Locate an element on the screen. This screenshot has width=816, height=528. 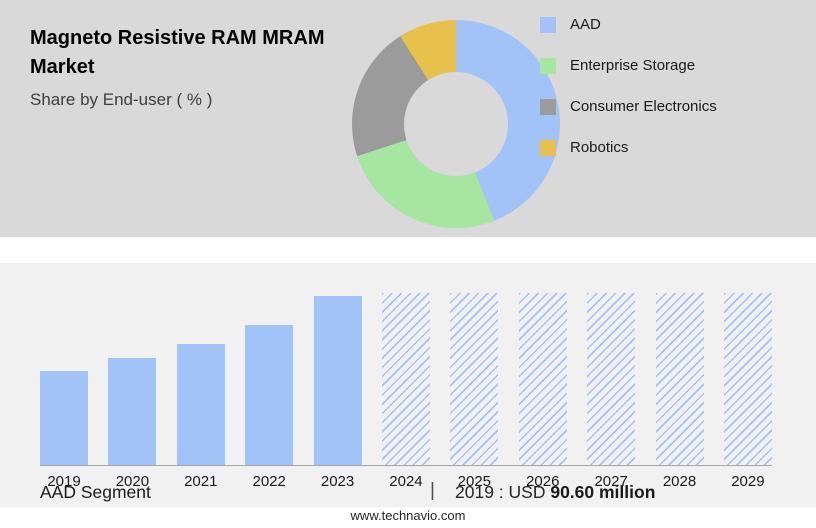
legend-label: AAD is located at coordinates (585, 24).